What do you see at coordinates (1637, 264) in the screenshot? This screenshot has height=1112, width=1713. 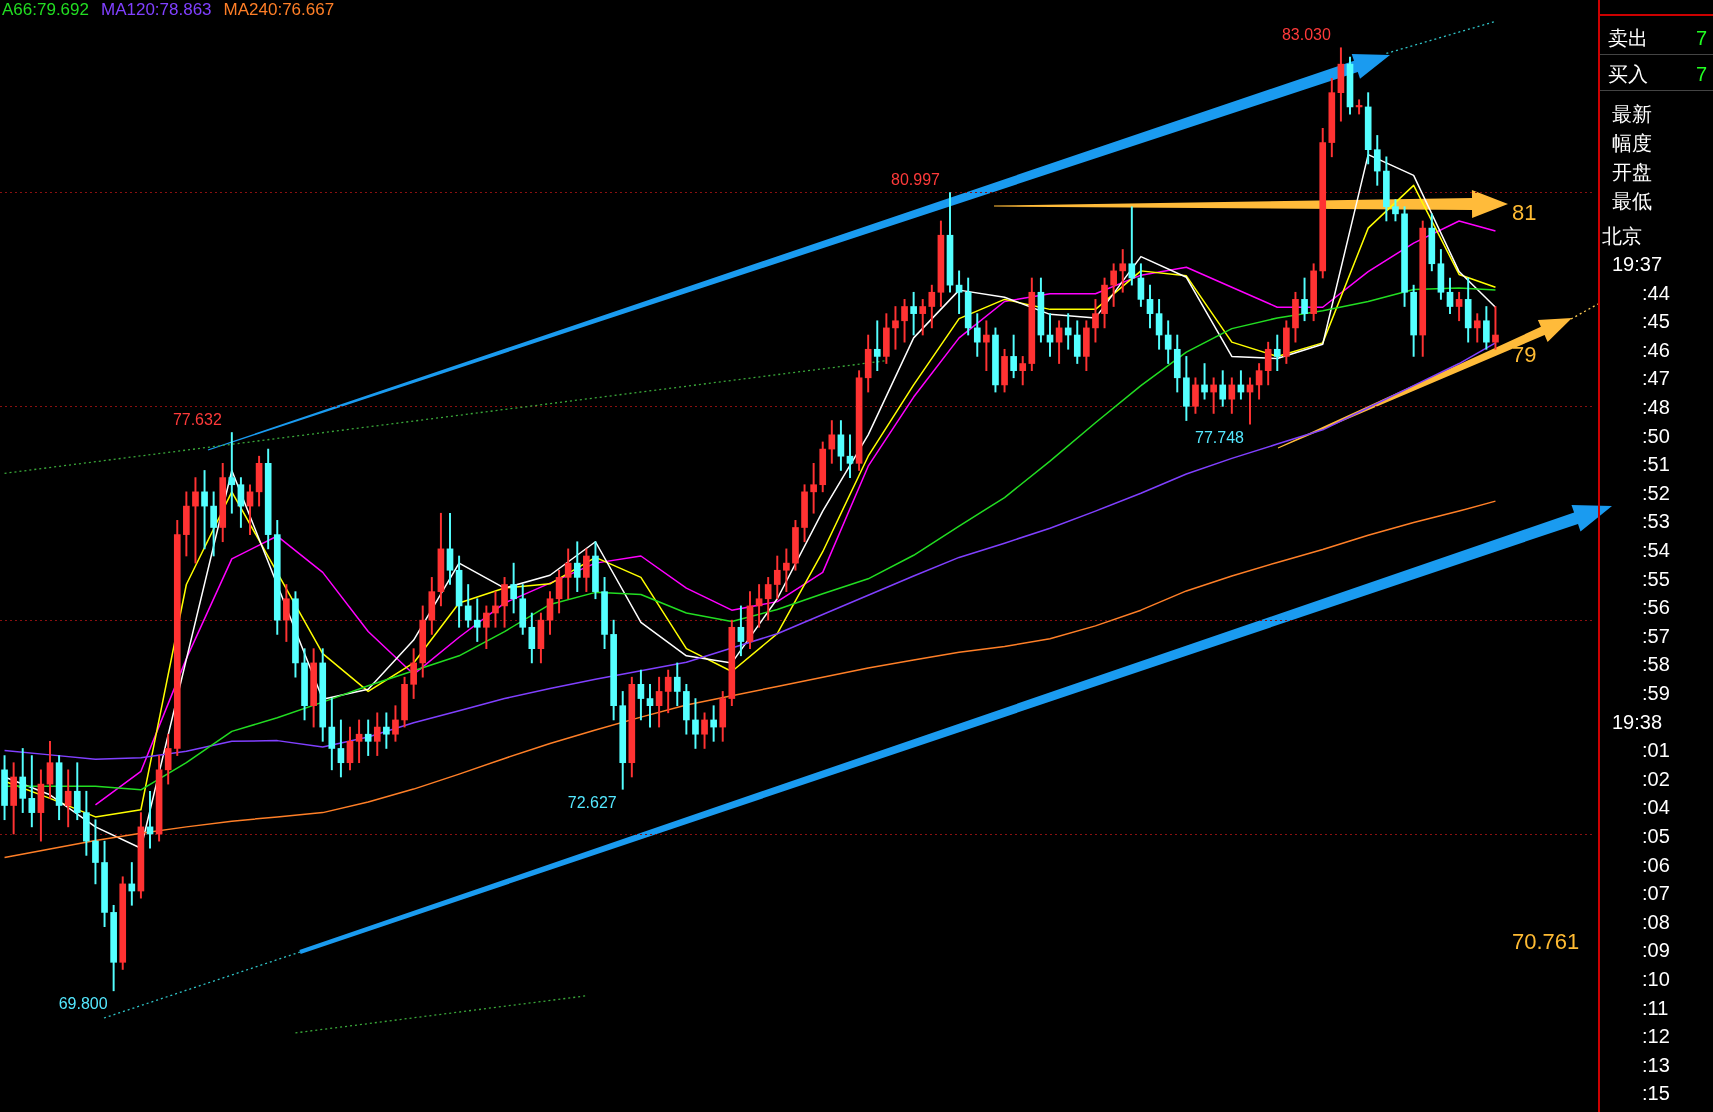 I see `text: 19:37` at bounding box center [1637, 264].